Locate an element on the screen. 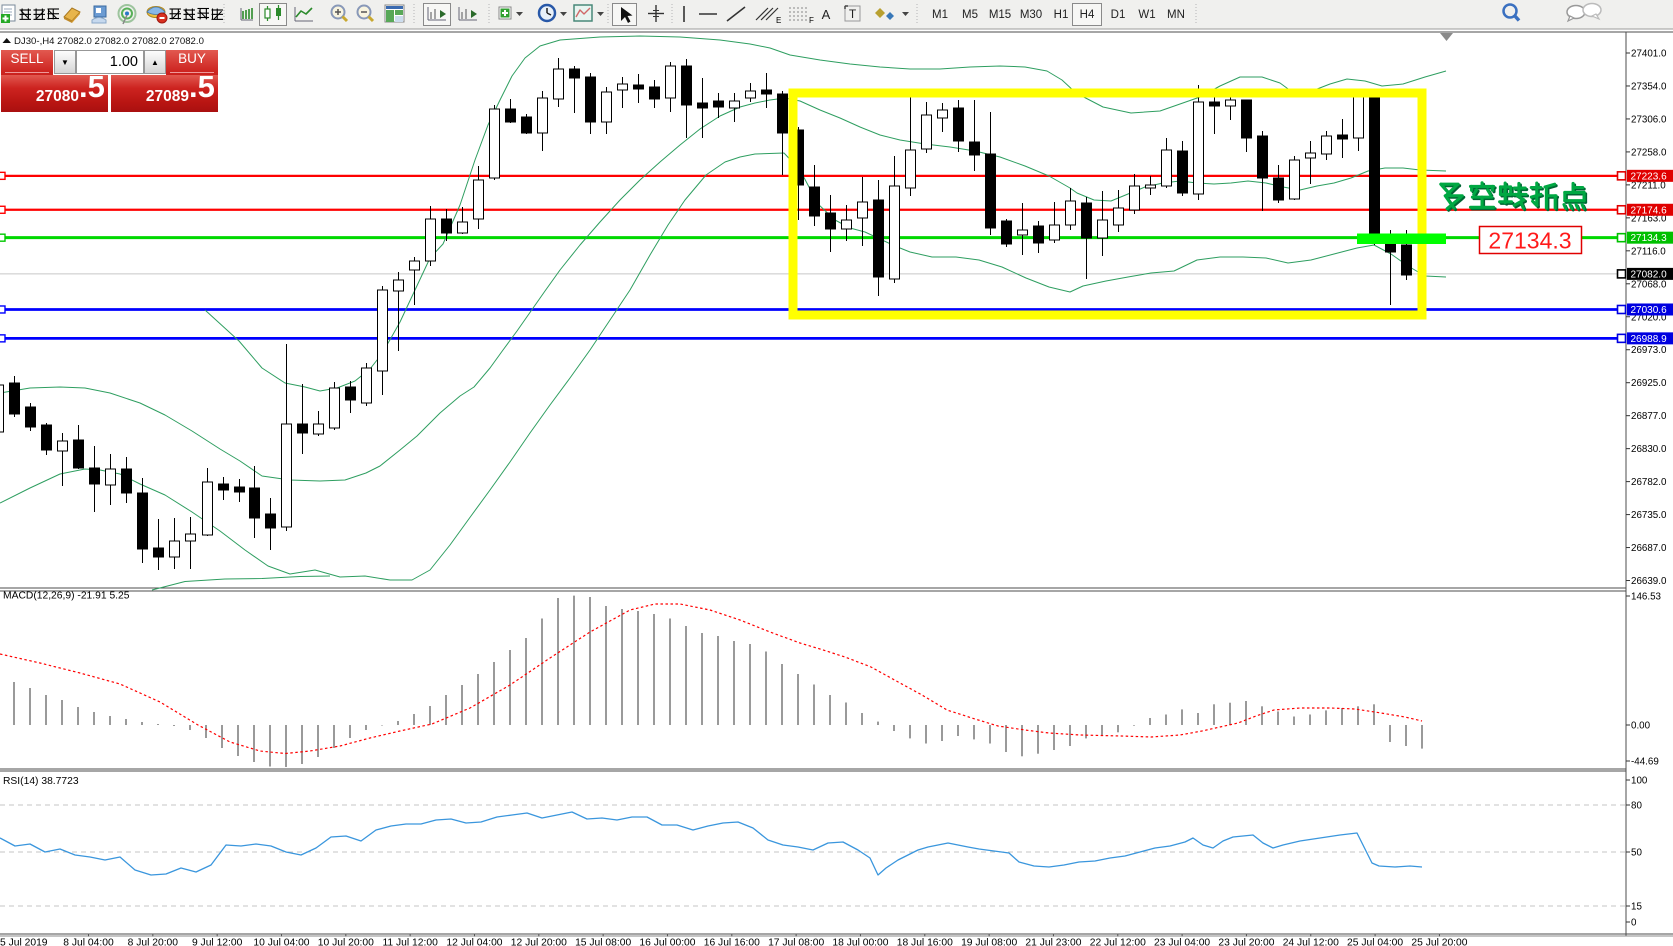 The width and height of the screenshot is (1673, 946). svg-text: 16 Jul 16:00 is located at coordinates (732, 942).